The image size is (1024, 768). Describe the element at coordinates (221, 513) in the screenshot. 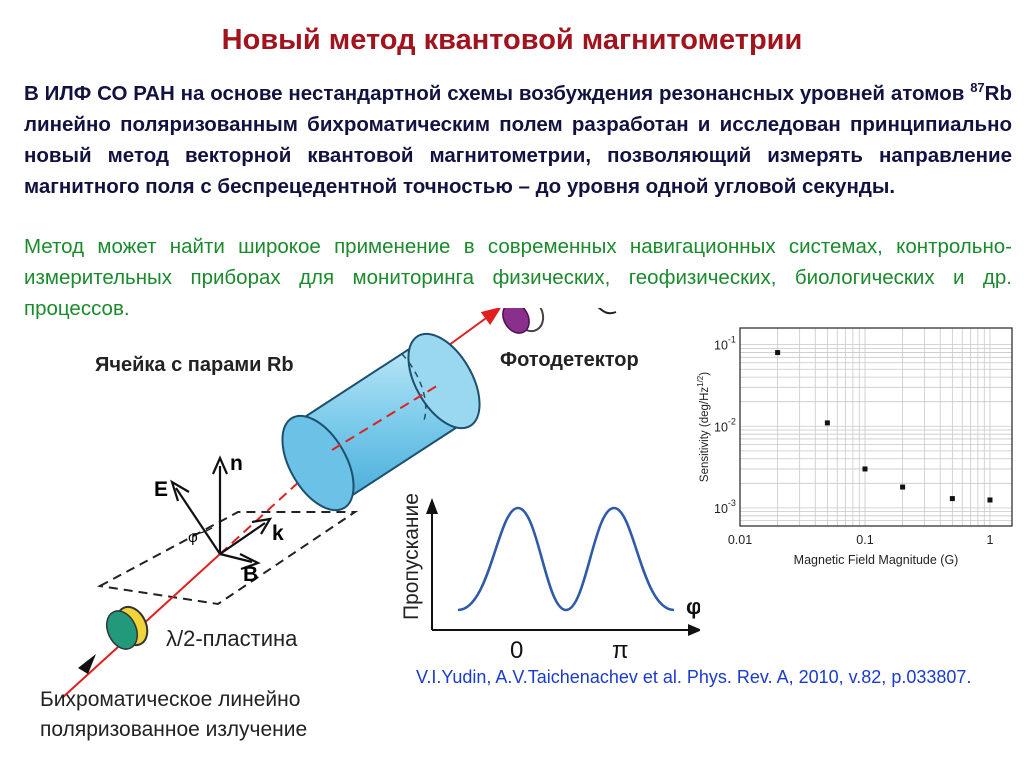

I see `vector-arrows` at that location.